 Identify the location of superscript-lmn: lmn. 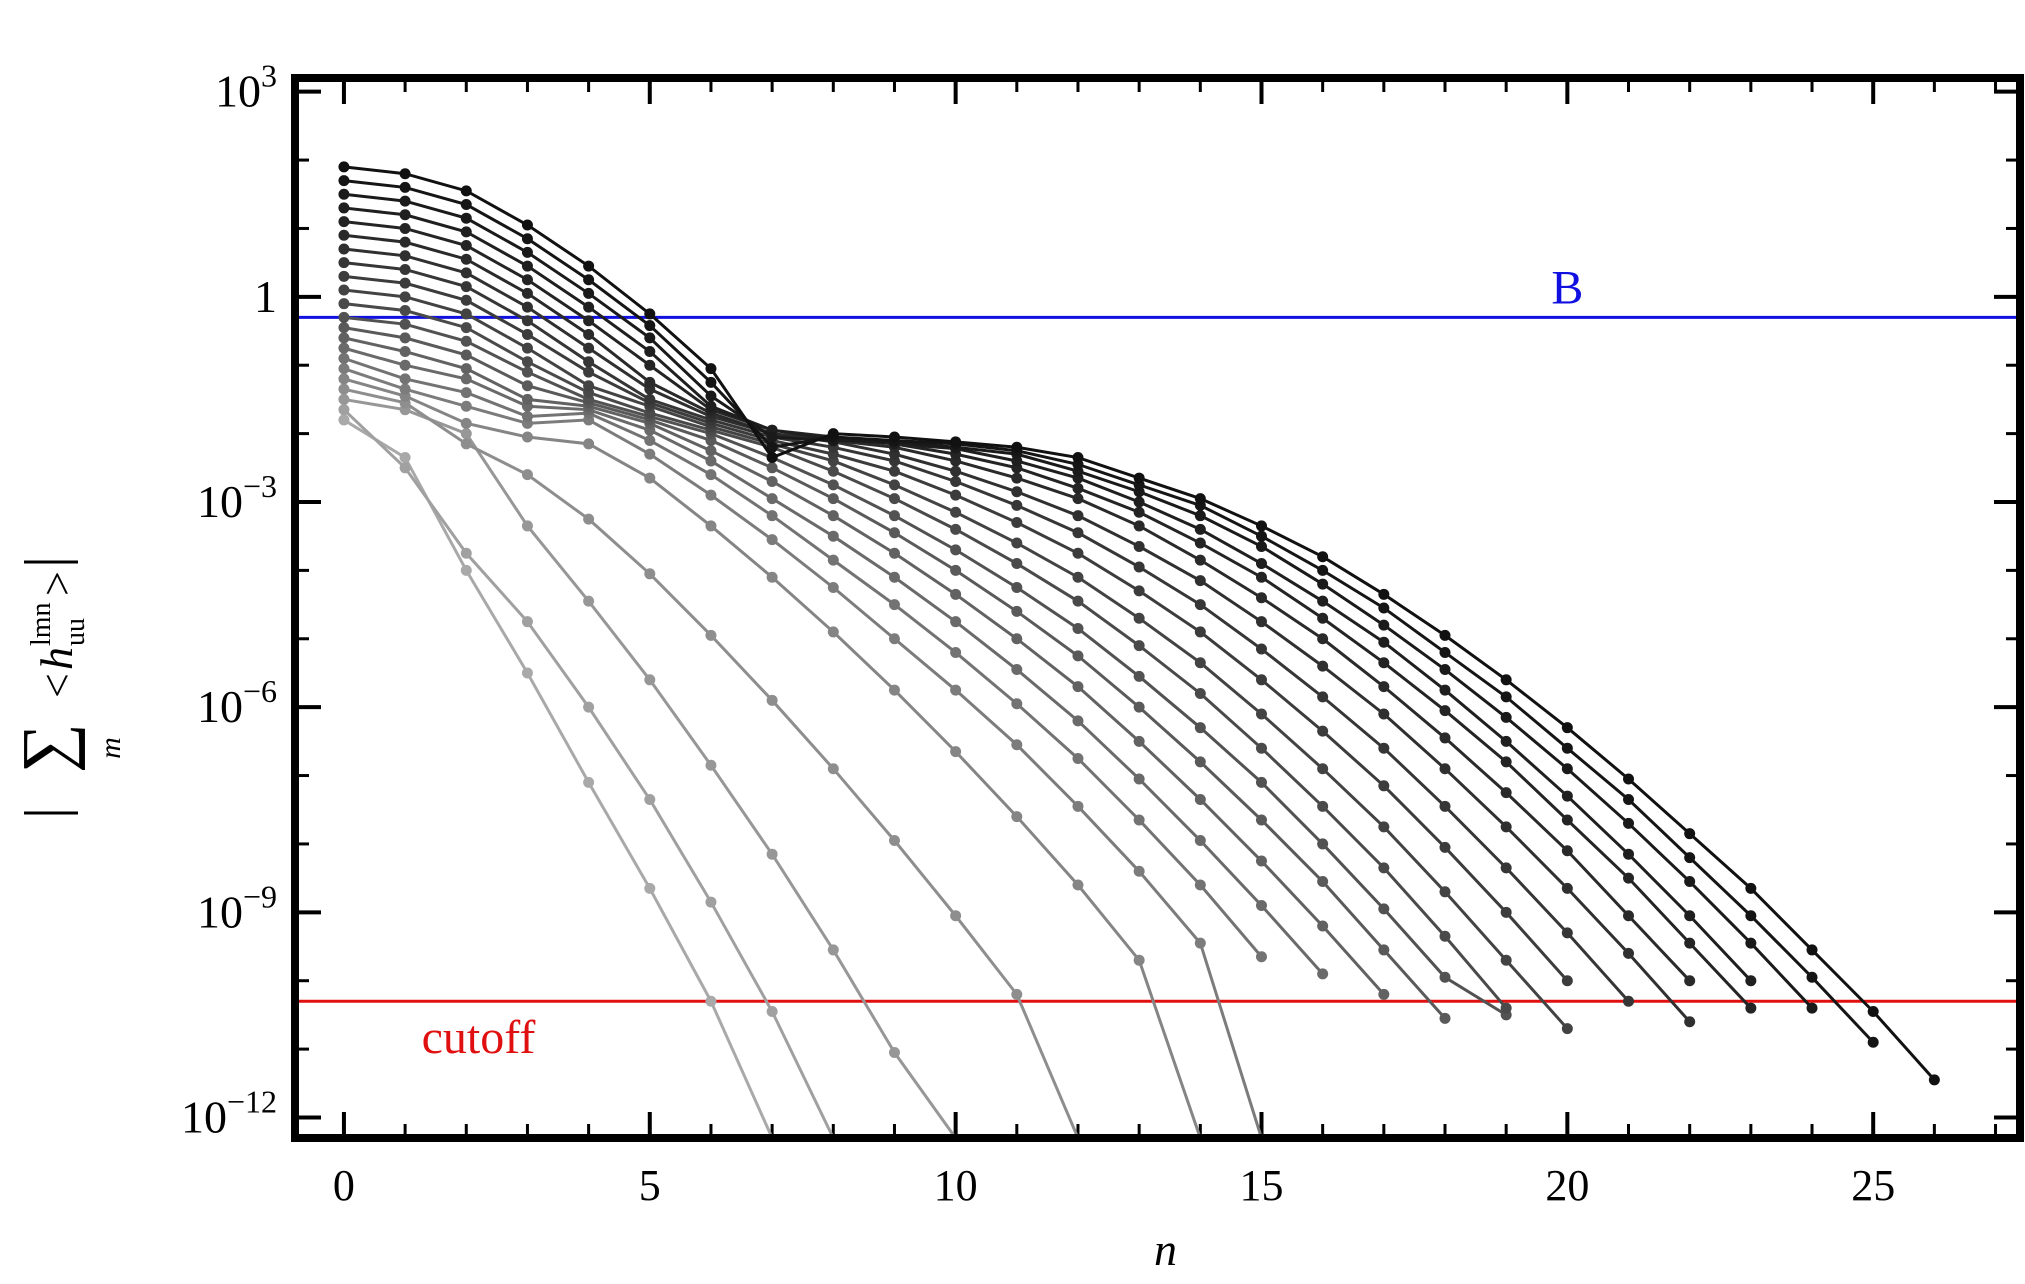
(41, 624).